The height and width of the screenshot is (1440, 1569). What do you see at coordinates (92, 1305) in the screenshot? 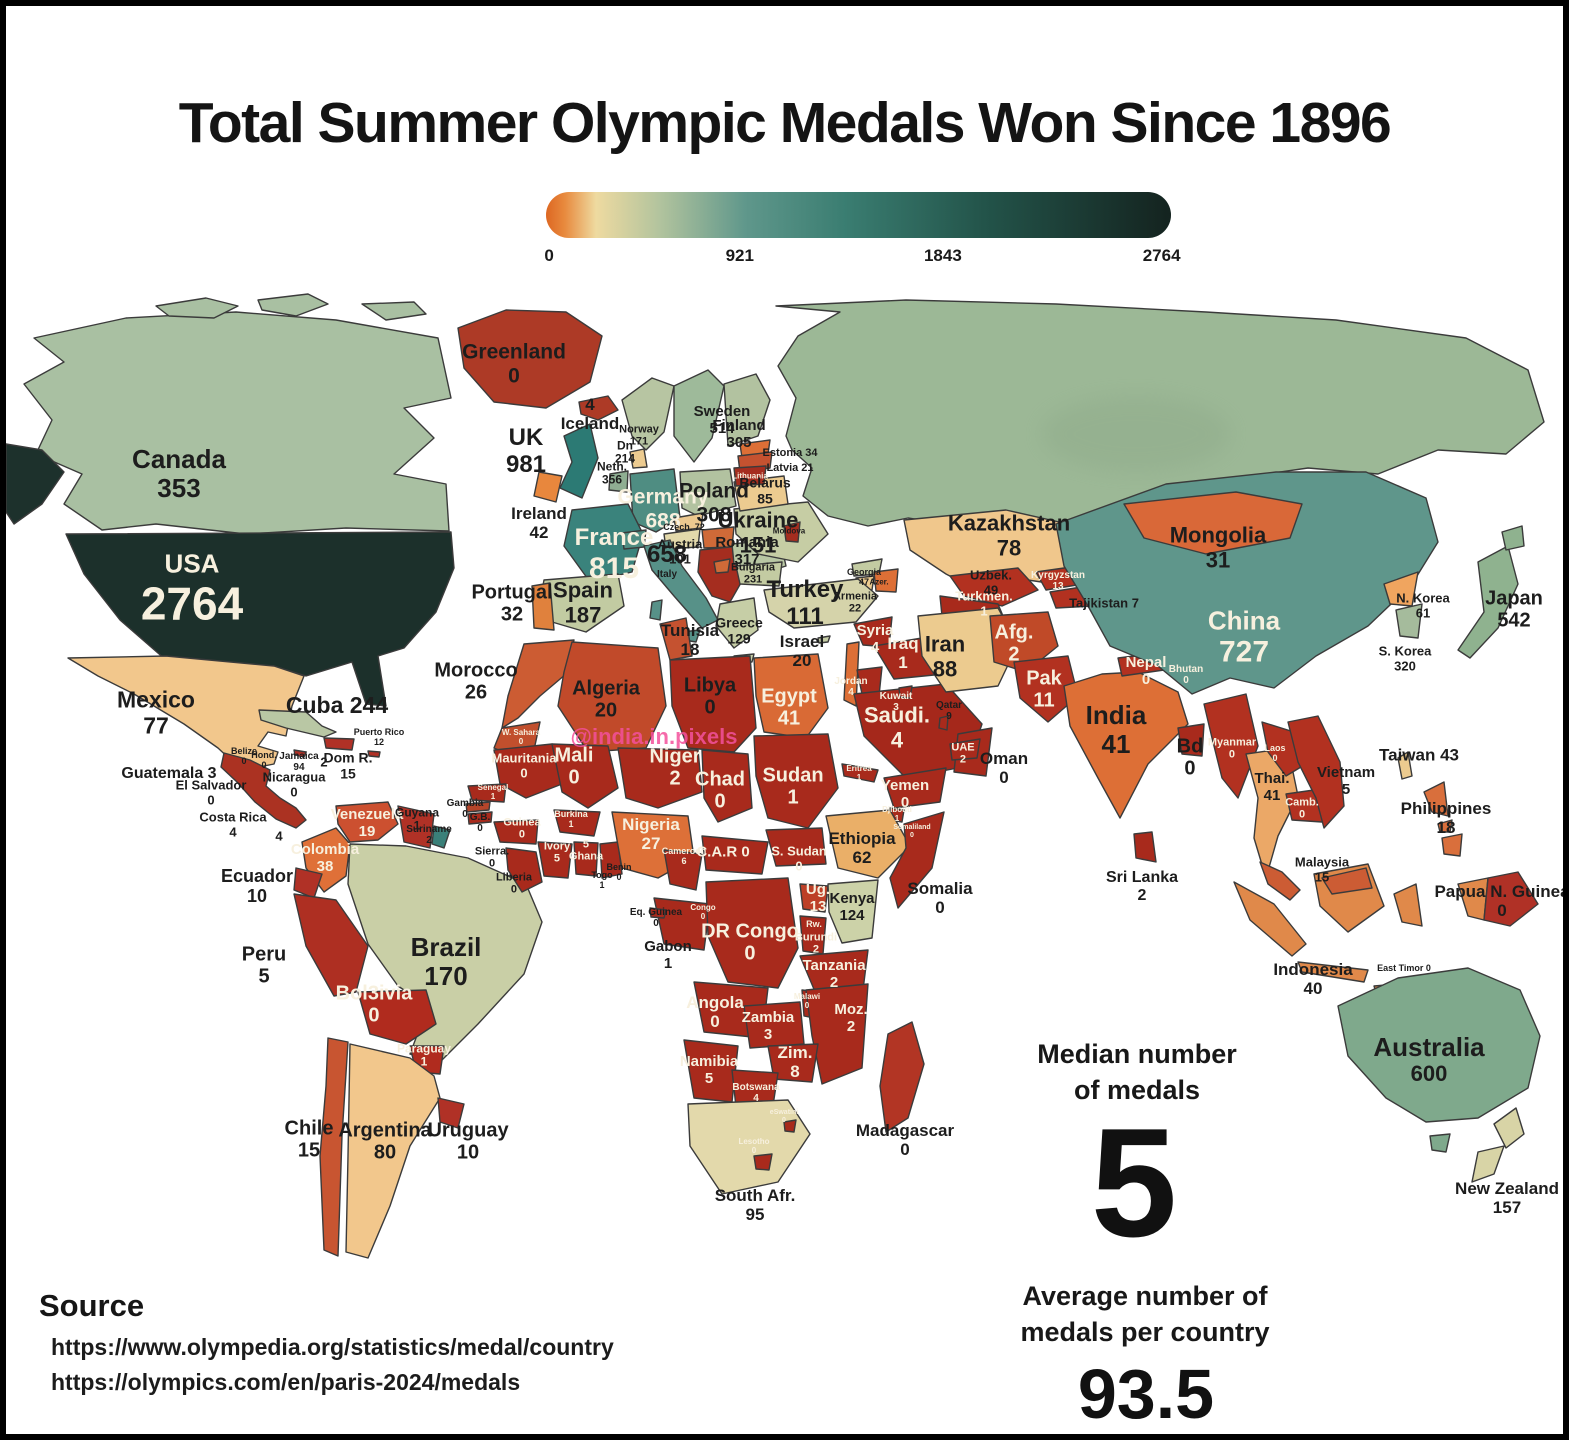
I see `source-heading: Source` at bounding box center [92, 1305].